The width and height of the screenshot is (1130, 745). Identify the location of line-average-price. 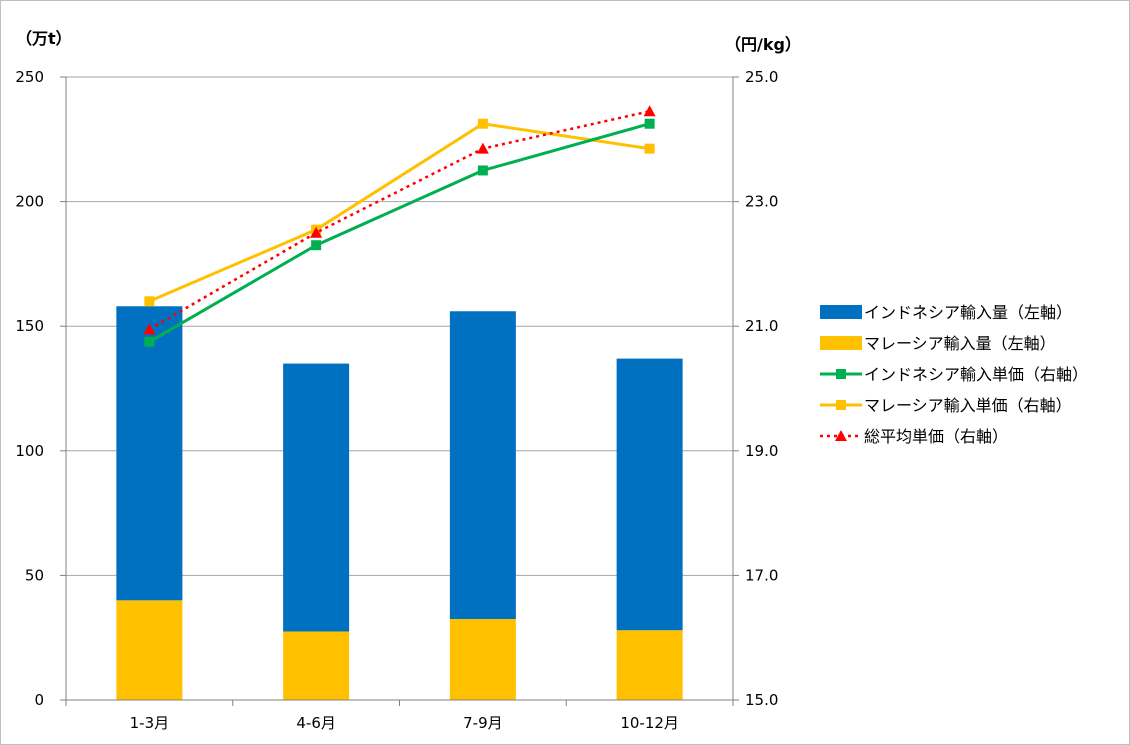
(399, 220).